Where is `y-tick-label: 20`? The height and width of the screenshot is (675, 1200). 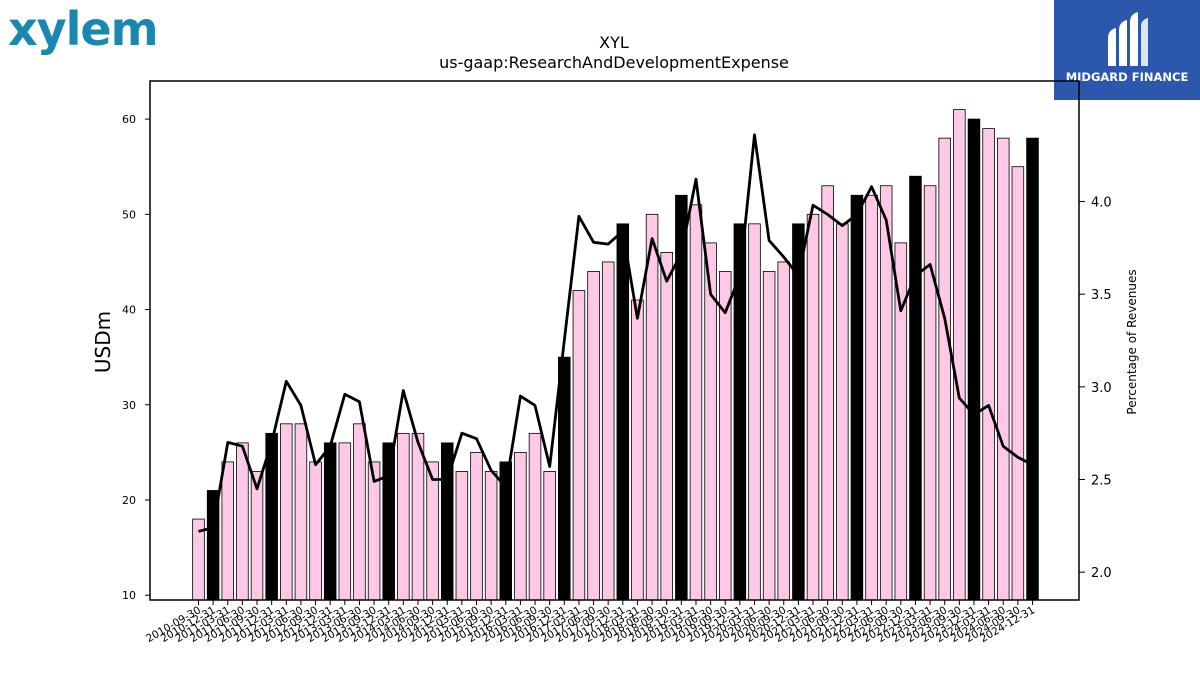 y-tick-label: 20 is located at coordinates (129, 500).